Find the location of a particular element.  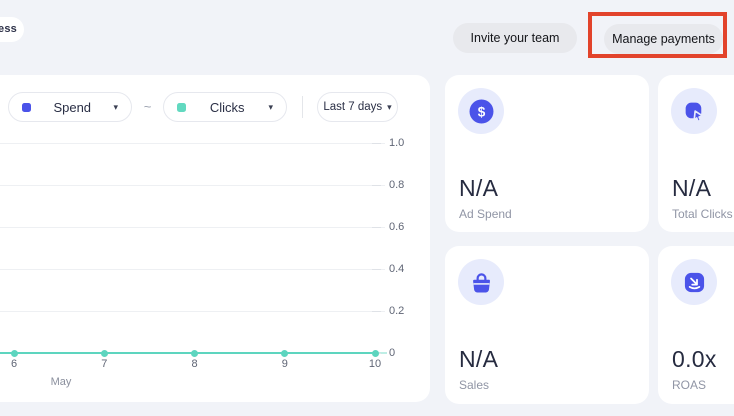

sales-label: Sales is located at coordinates (474, 385).